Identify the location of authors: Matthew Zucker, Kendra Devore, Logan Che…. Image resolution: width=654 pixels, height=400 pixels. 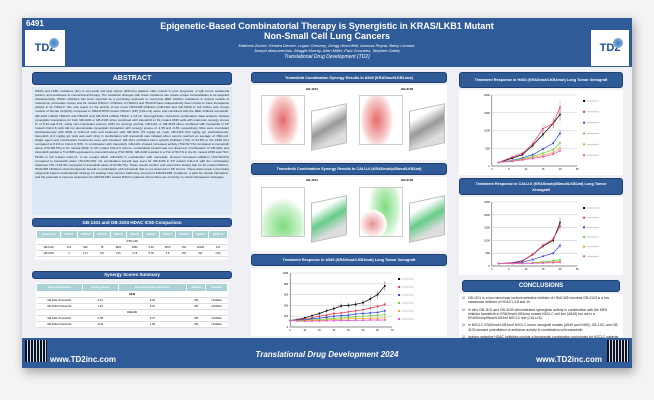
(327, 48).